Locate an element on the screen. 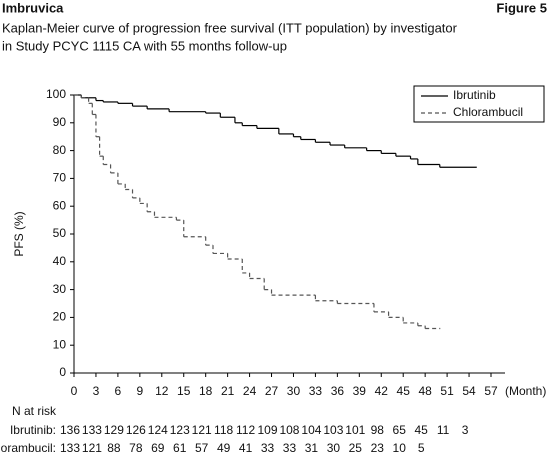 Image resolution: width=549 pixels, height=457 pixels. at-risk-value: 61 is located at coordinates (180, 448).